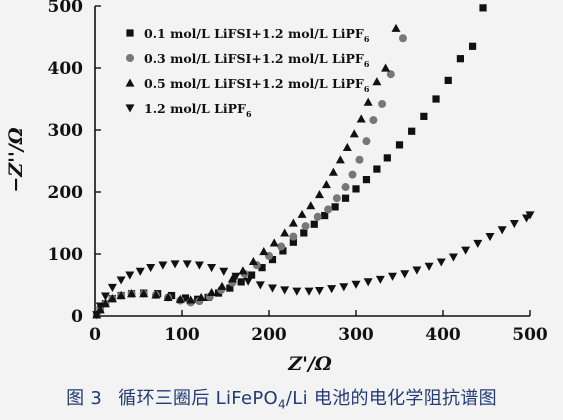 This screenshot has width=563, height=420. I want to click on legend-entry: 0.1 mol/L LiFSI+1.2 mol/L LiPF6, so click(248, 35).